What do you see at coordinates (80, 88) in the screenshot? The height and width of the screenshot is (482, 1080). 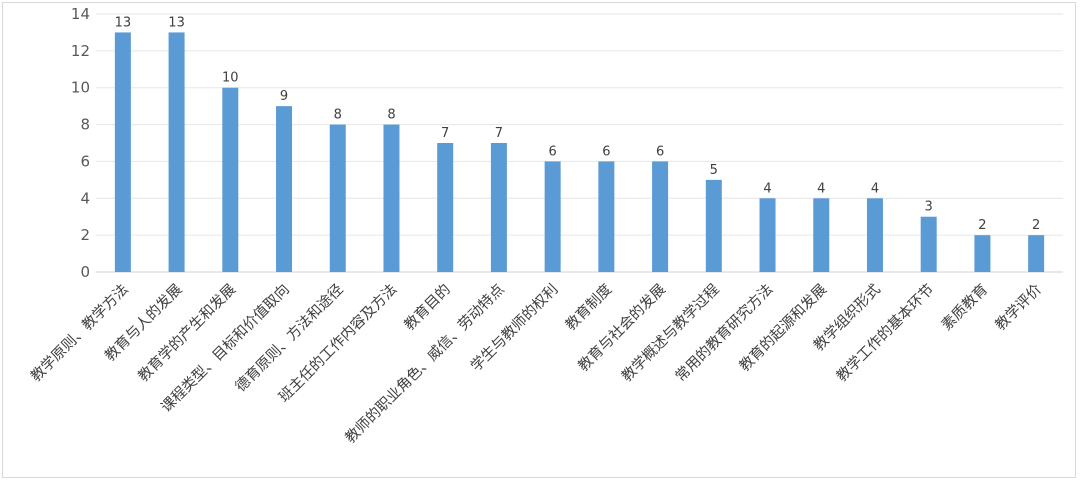 I see `y-tick-label: 10` at bounding box center [80, 88].